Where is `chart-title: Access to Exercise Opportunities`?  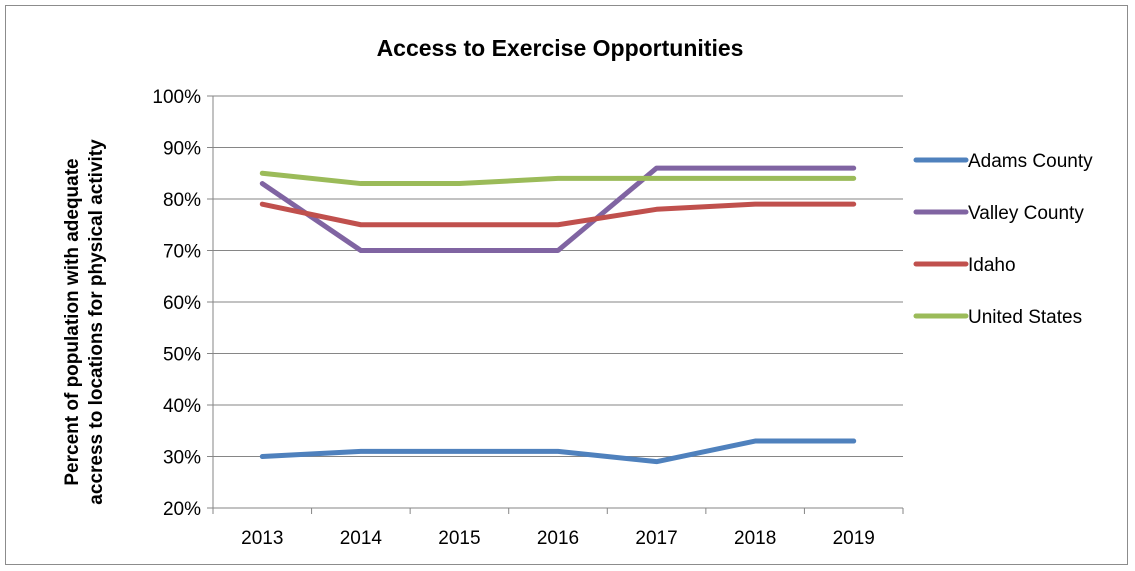
chart-title: Access to Exercise Opportunities is located at coordinates (560, 48).